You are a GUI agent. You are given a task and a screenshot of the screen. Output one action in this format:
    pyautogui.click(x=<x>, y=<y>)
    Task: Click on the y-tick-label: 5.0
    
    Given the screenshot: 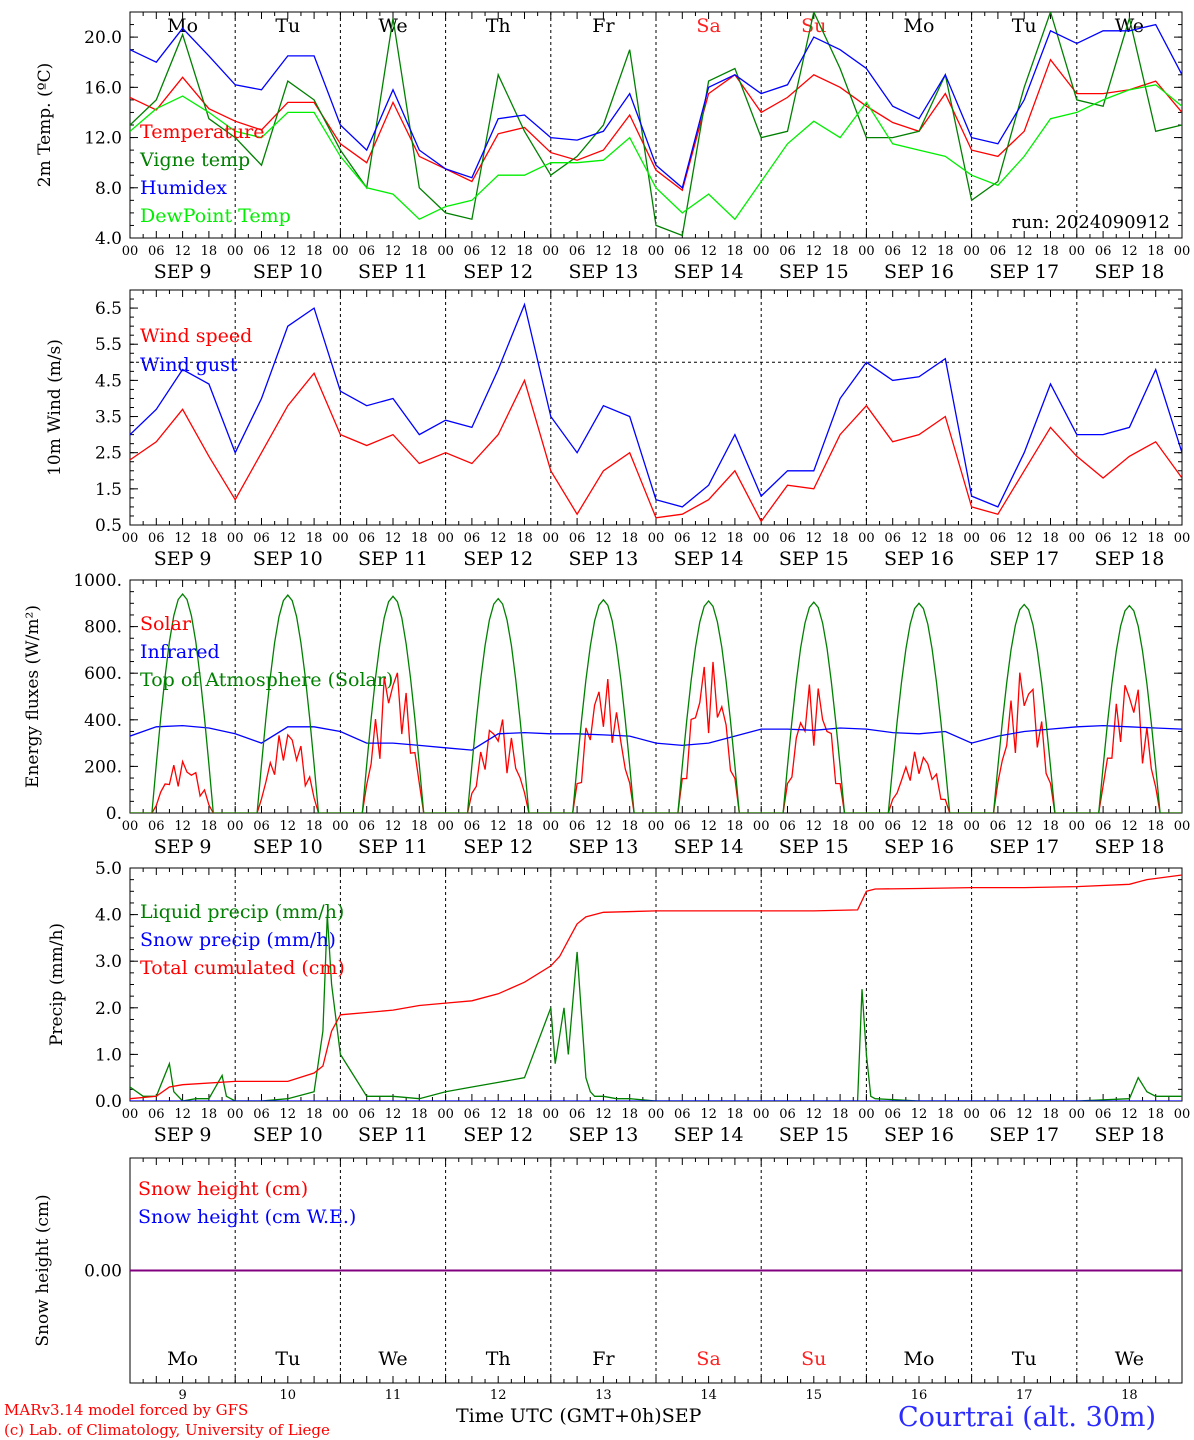 What is the action you would take?
    pyautogui.click(x=108, y=869)
    